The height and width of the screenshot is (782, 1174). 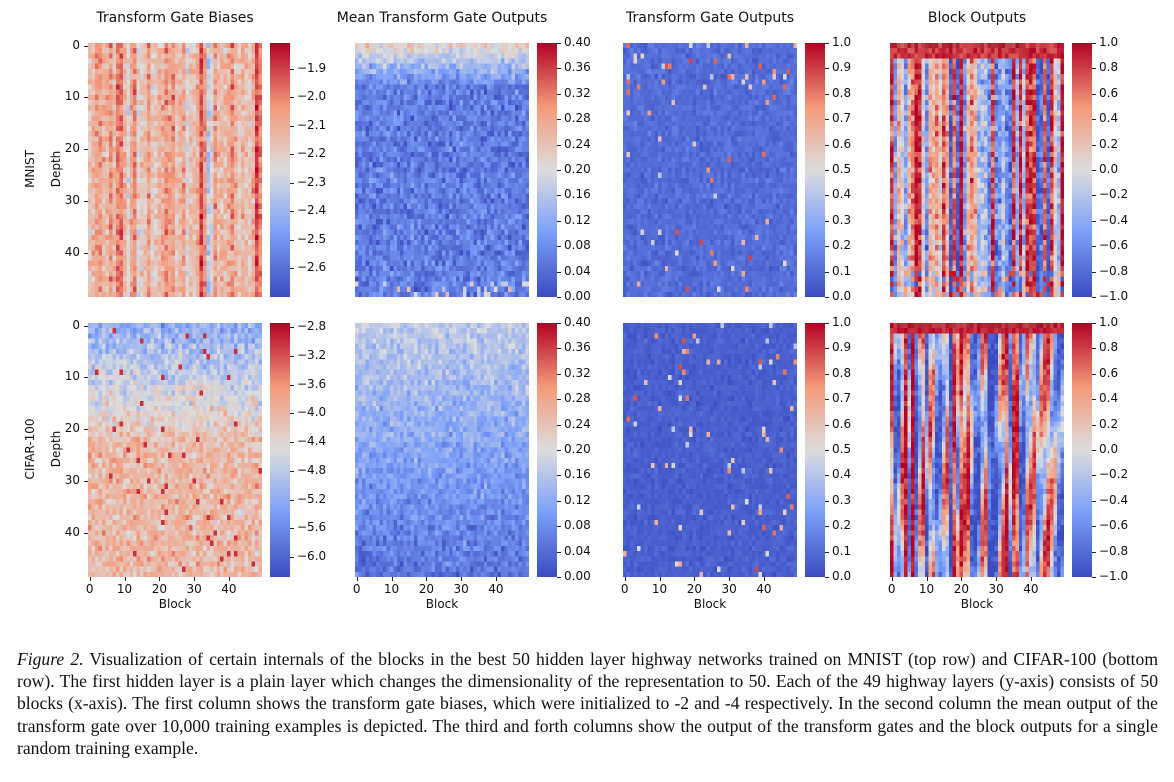 What do you see at coordinates (577, 499) in the screenshot?
I see `colorbar-tick-label: 0.12` at bounding box center [577, 499].